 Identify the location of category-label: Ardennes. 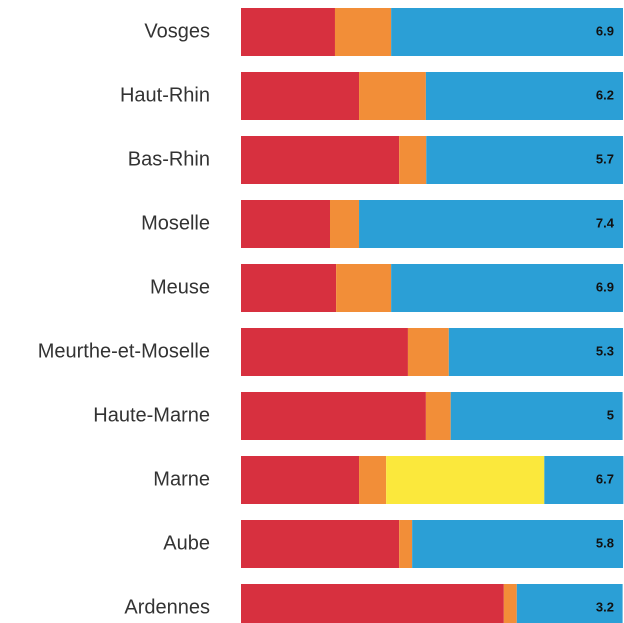
(167, 607).